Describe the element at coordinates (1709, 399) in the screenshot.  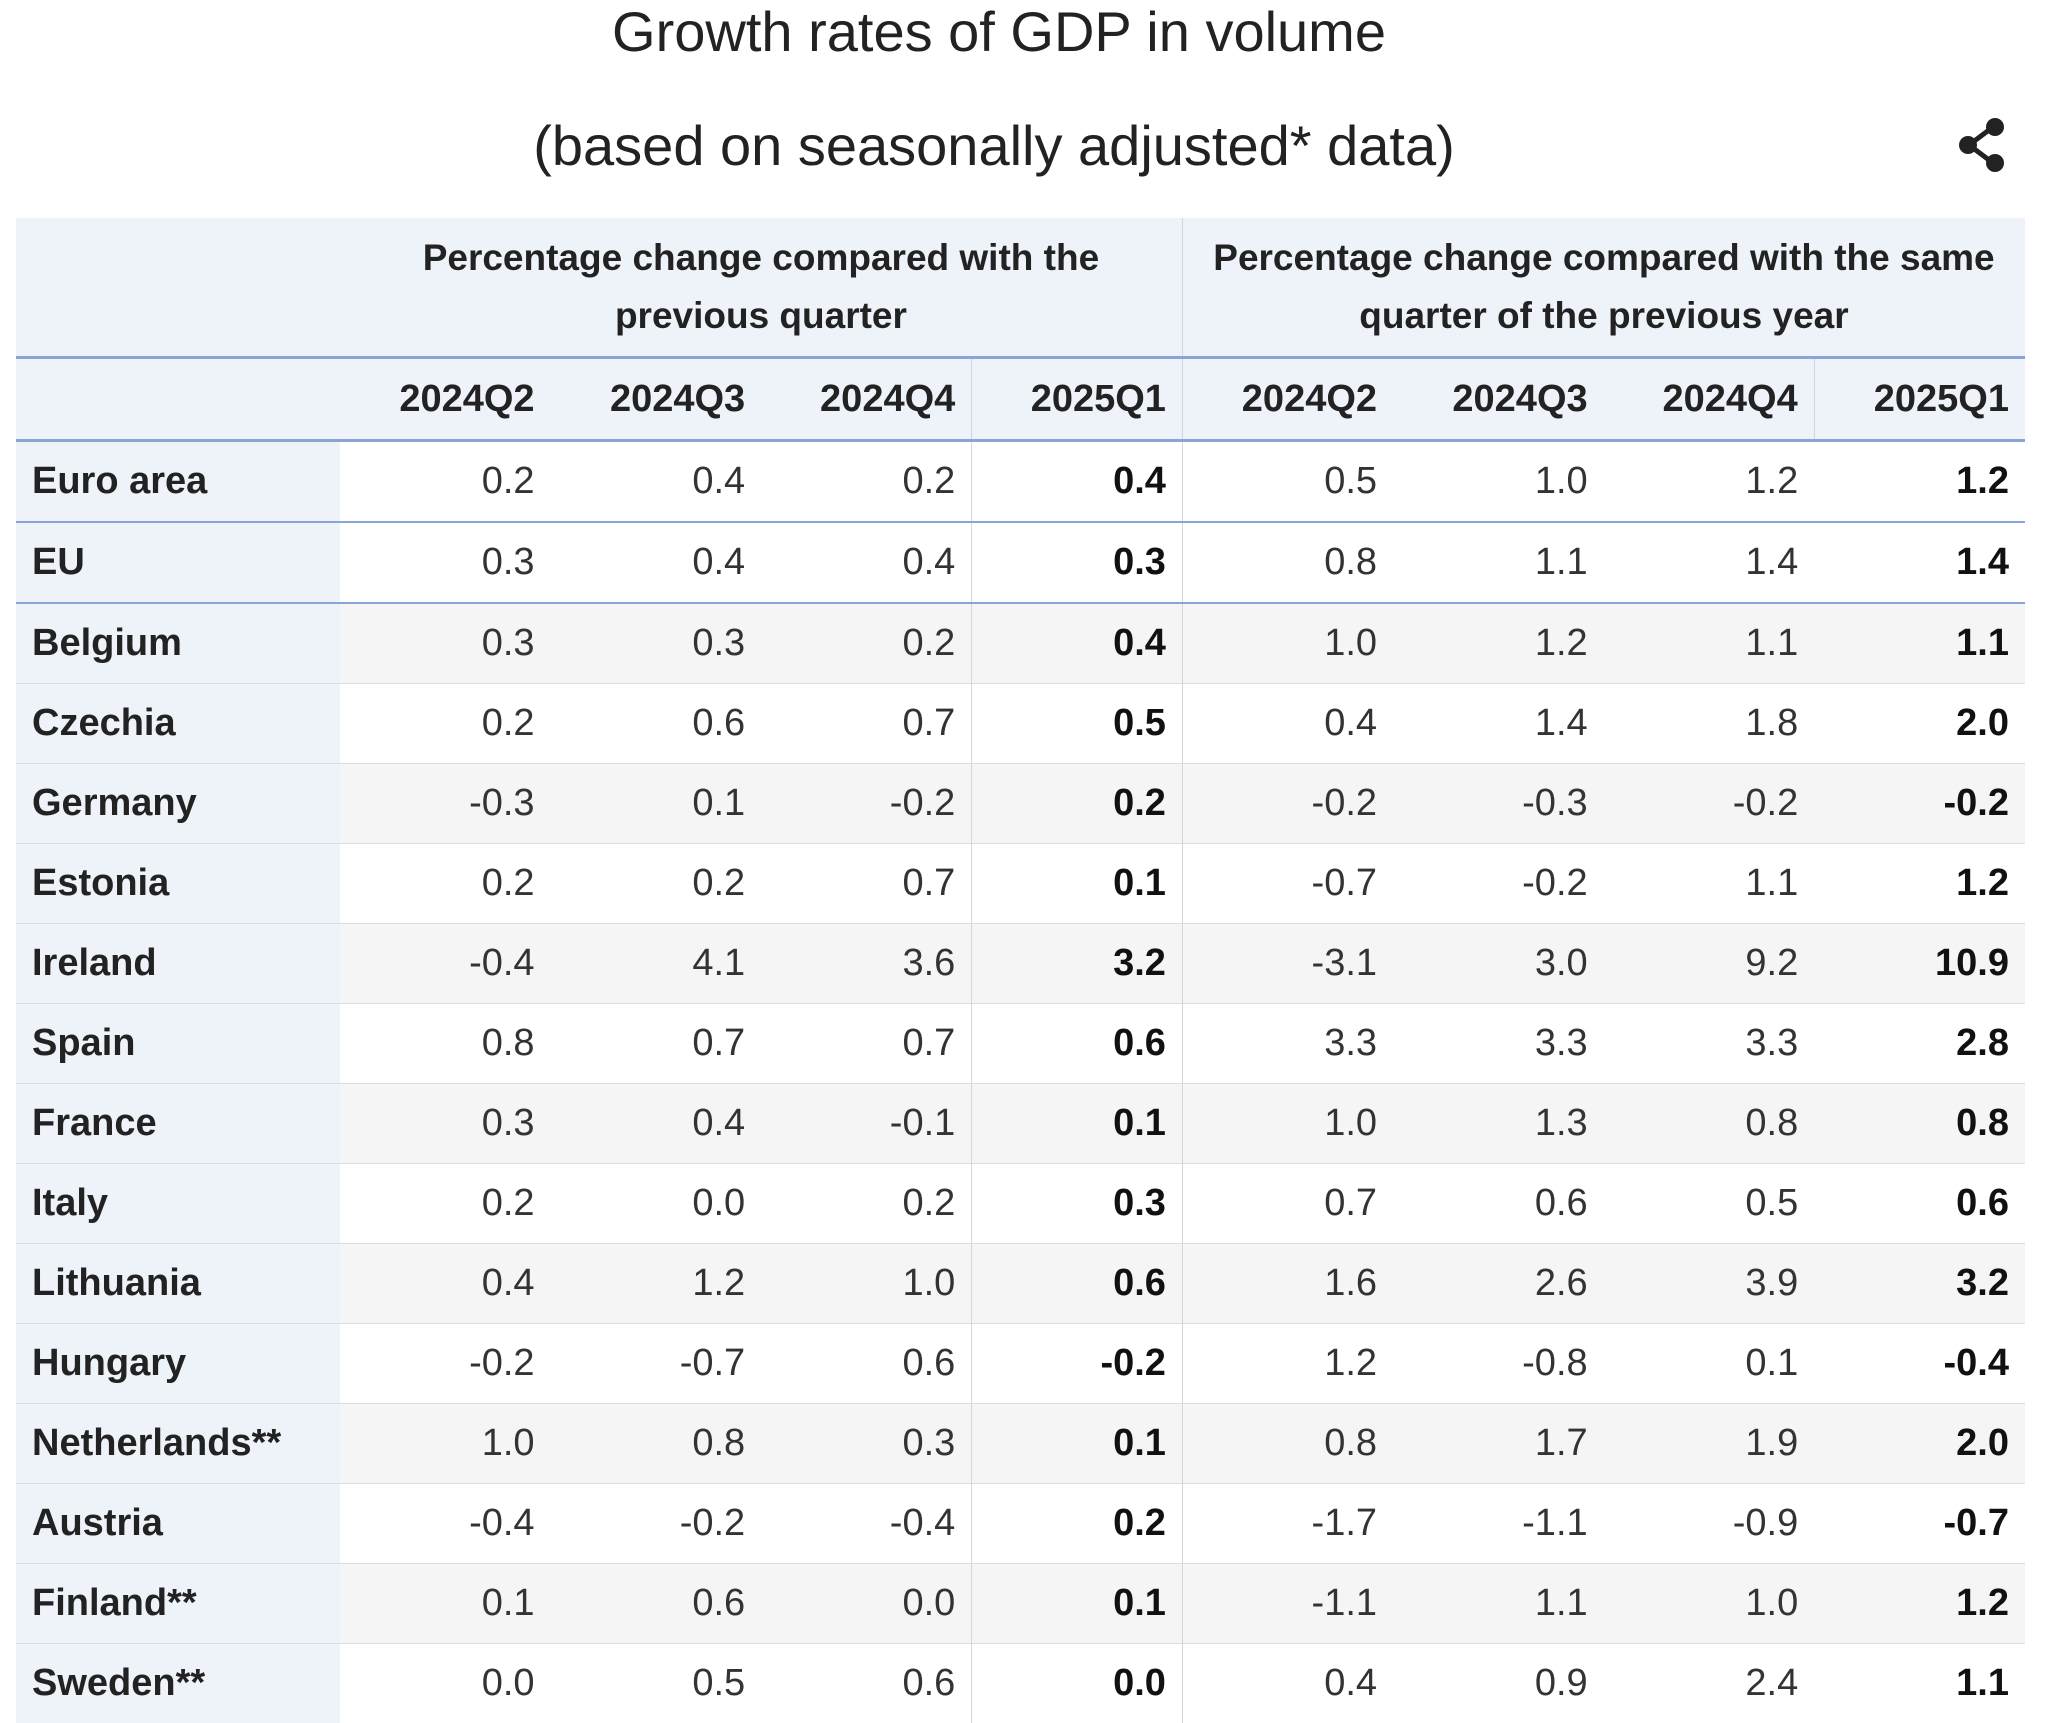
I see `column-header-yoy-2024q4: 2024Q4` at that location.